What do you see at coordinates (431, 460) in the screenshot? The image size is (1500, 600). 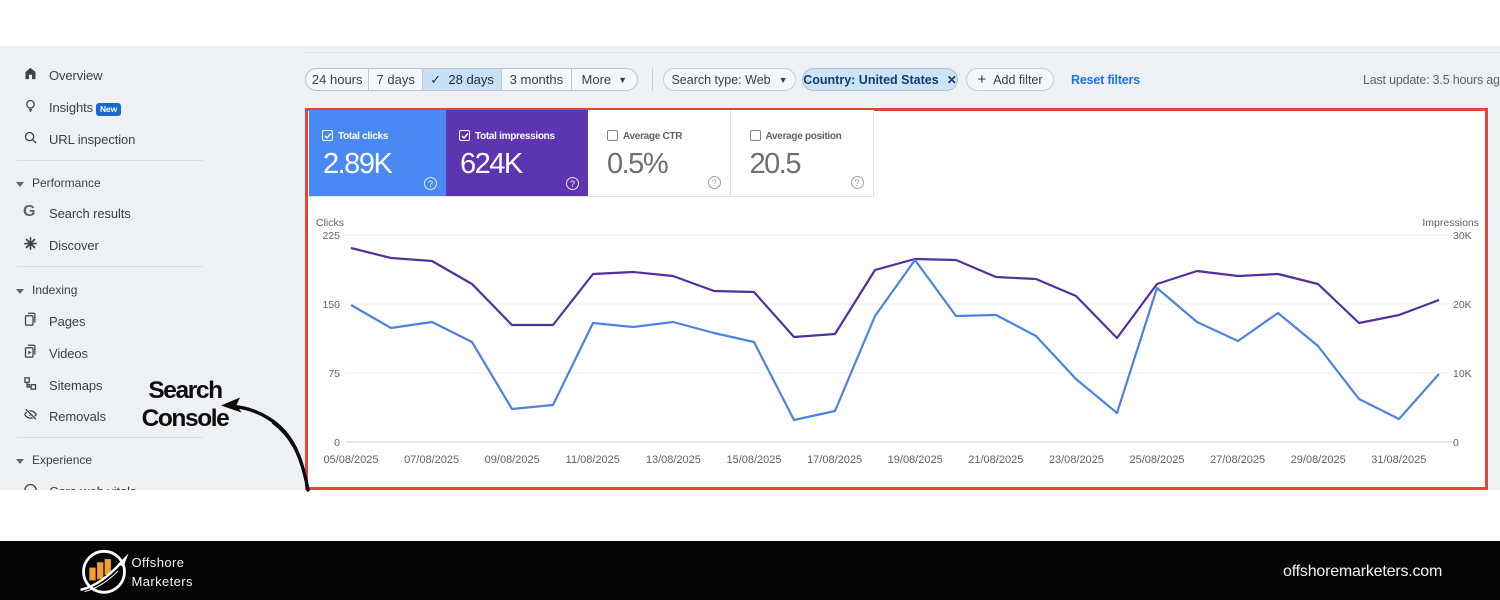 I see `svg-text: 07/08/2025` at bounding box center [431, 460].